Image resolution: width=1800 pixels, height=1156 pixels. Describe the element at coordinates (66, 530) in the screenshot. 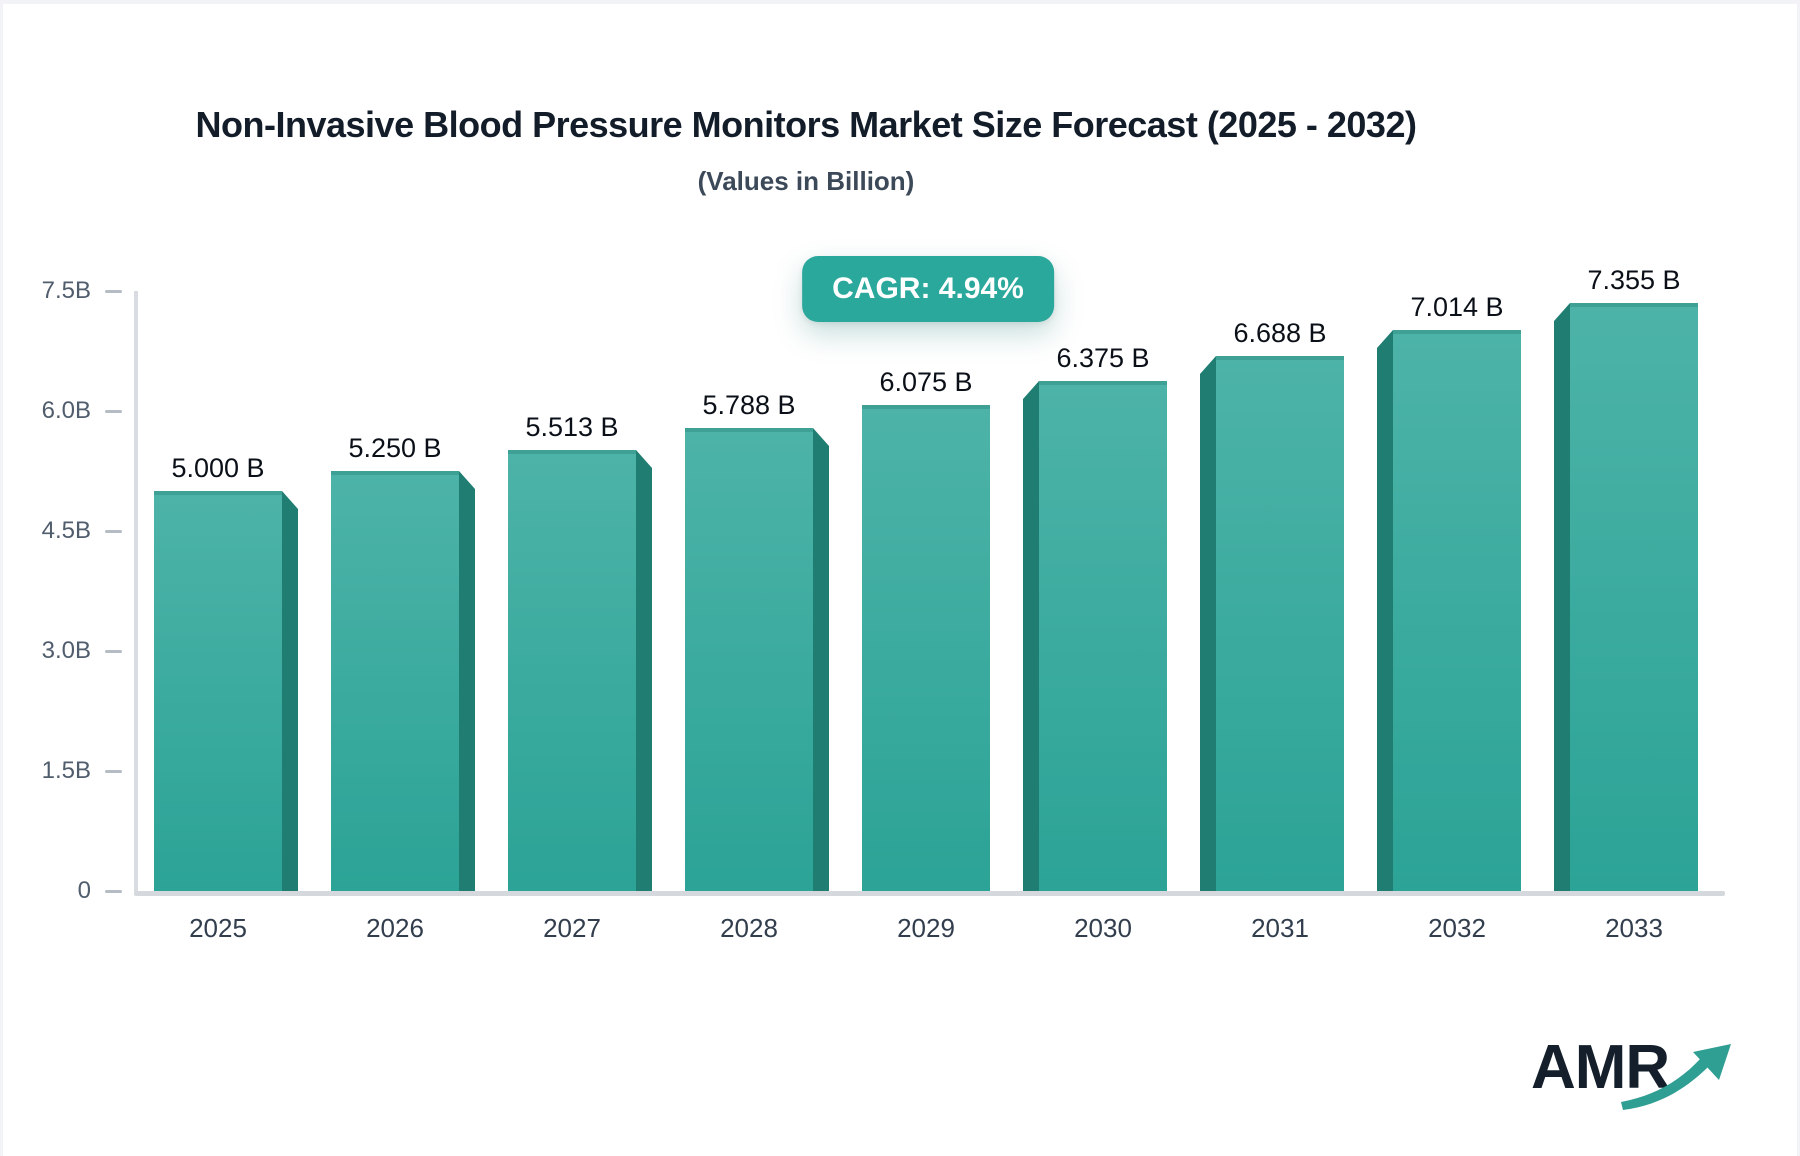

I see `y-tick-label: 4.5B` at that location.